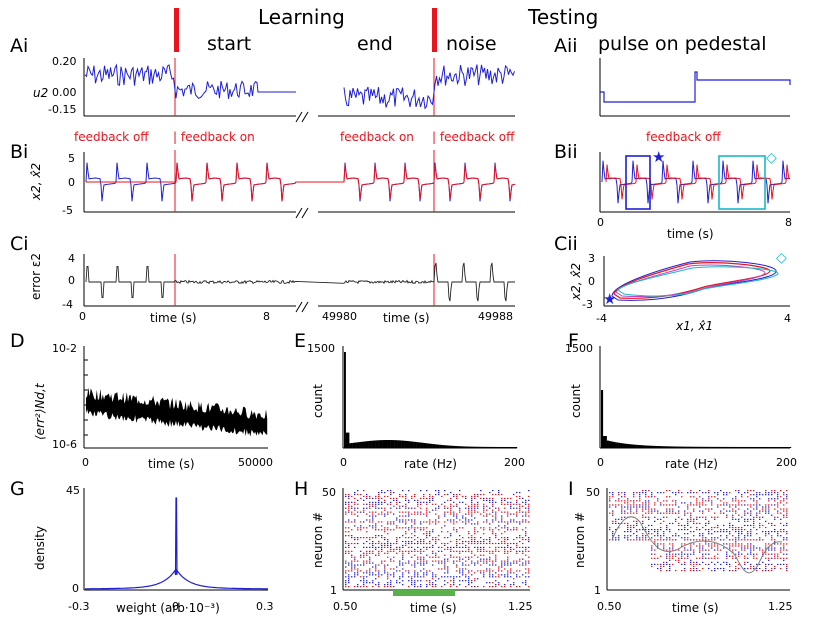 This screenshot has height=623, width=830. I want to click on panel-h: 50 1 neuron # 0.50 1.25 time (s), so click(422, 550).